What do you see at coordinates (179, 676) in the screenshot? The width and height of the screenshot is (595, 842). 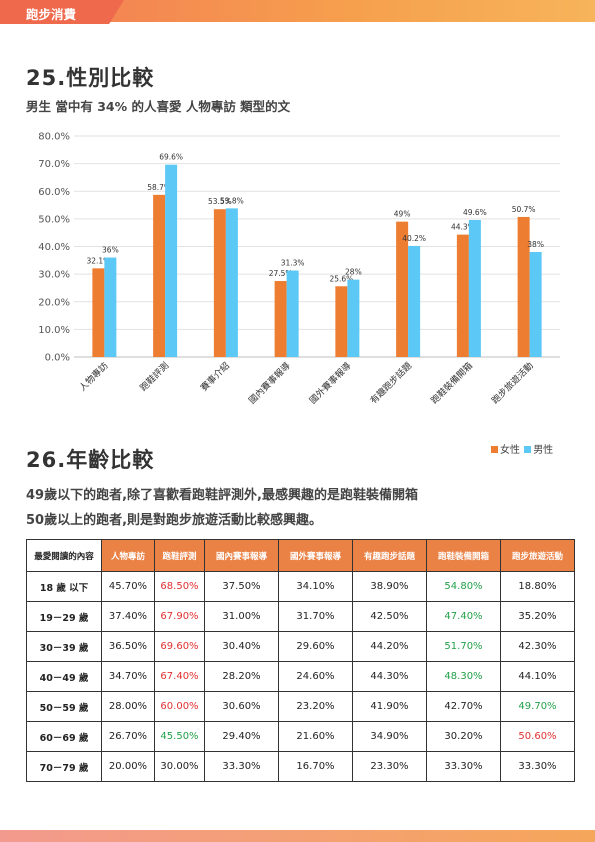 I see `table-cell: 67.40%` at bounding box center [179, 676].